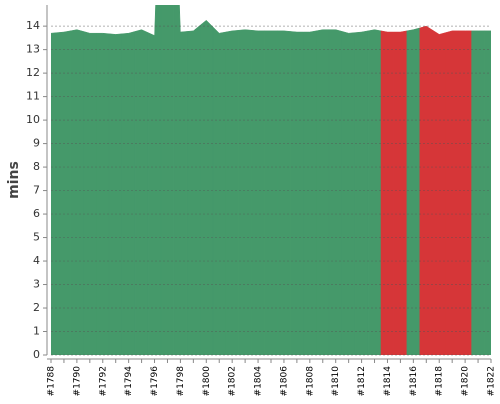  What do you see at coordinates (36, 213) in the screenshot?
I see `y-tick-label: 6` at bounding box center [36, 213].